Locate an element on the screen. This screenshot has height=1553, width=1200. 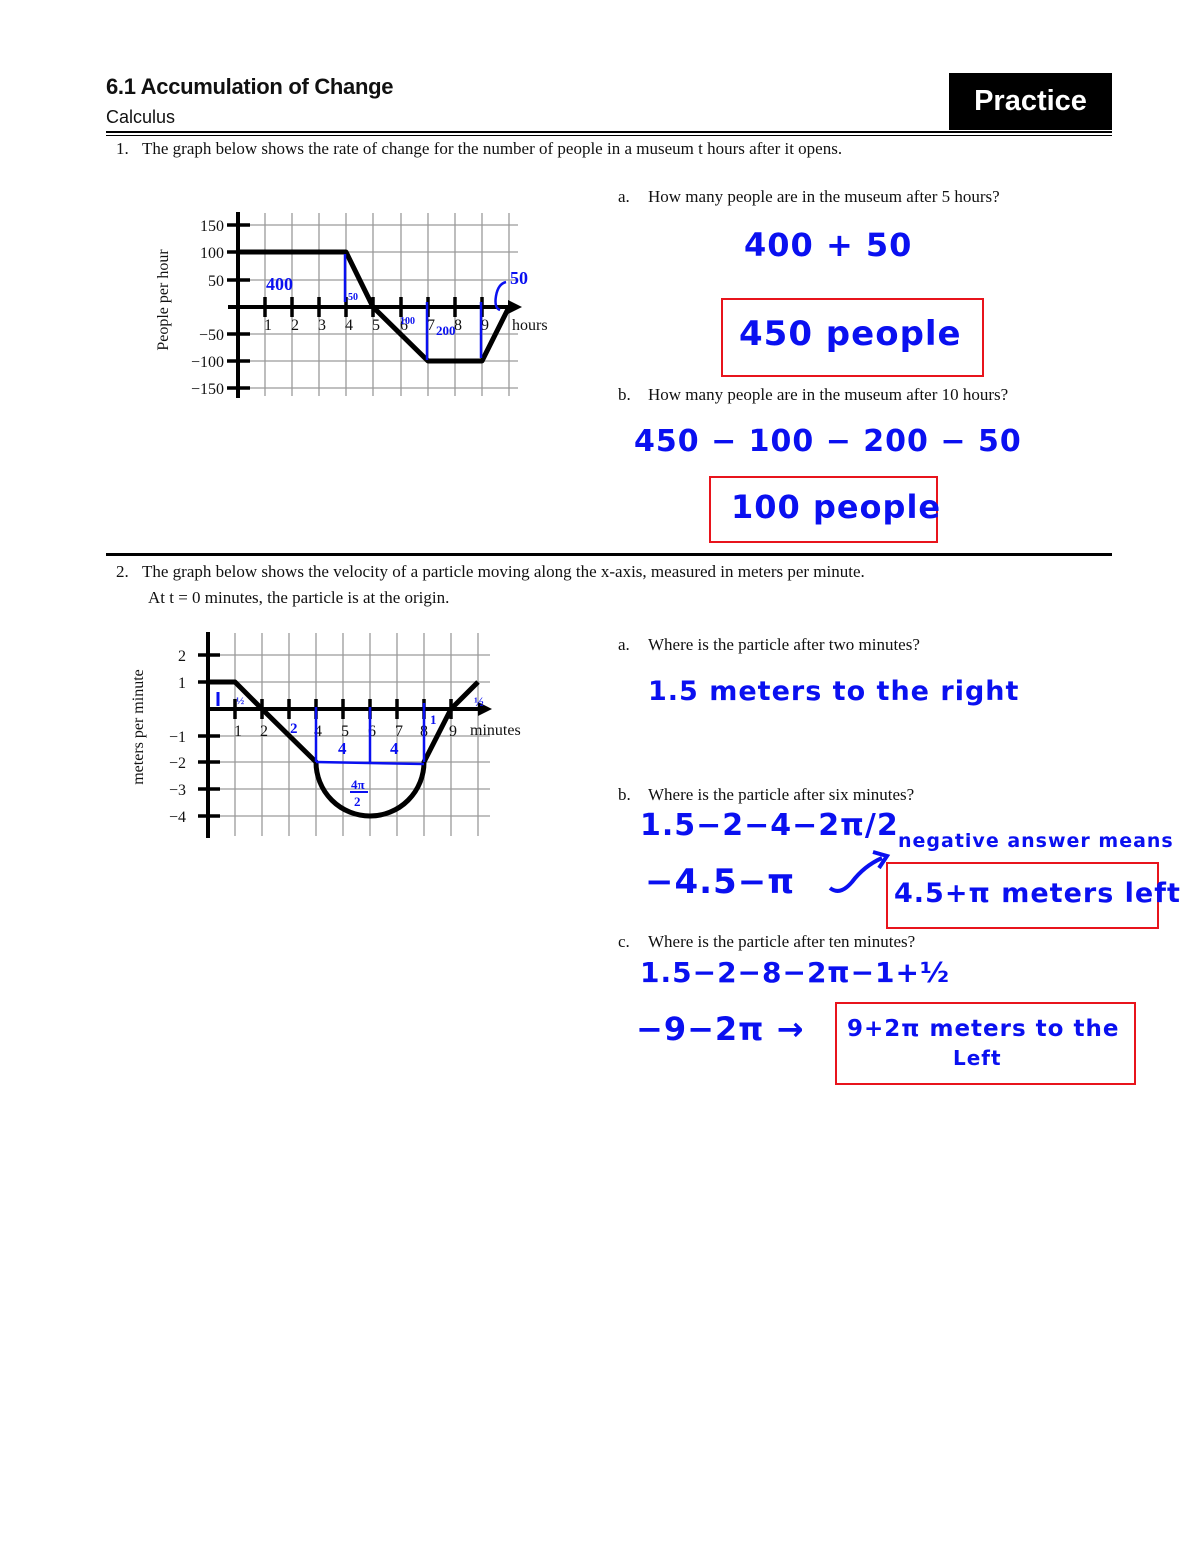
course-subtitle: Calculus is located at coordinates (141, 117).